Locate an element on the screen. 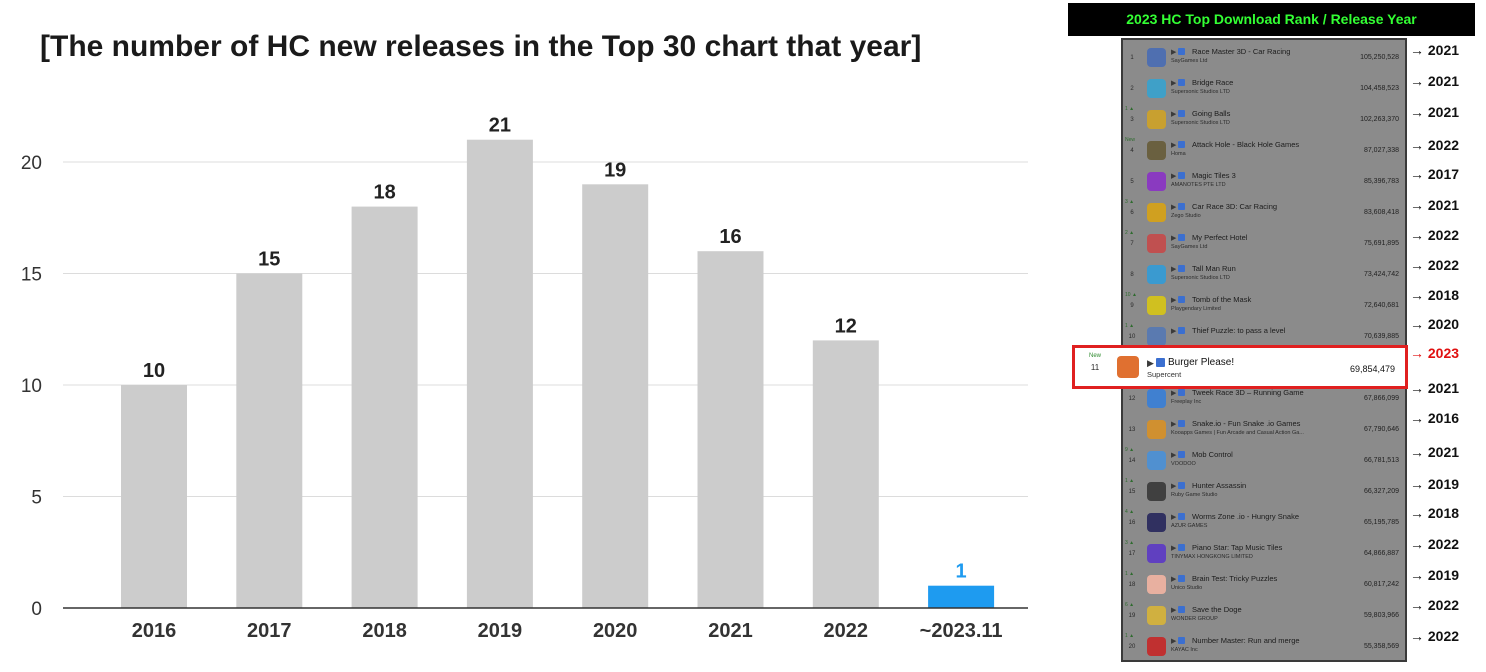  y-tick-label: 20 is located at coordinates (31, 163).